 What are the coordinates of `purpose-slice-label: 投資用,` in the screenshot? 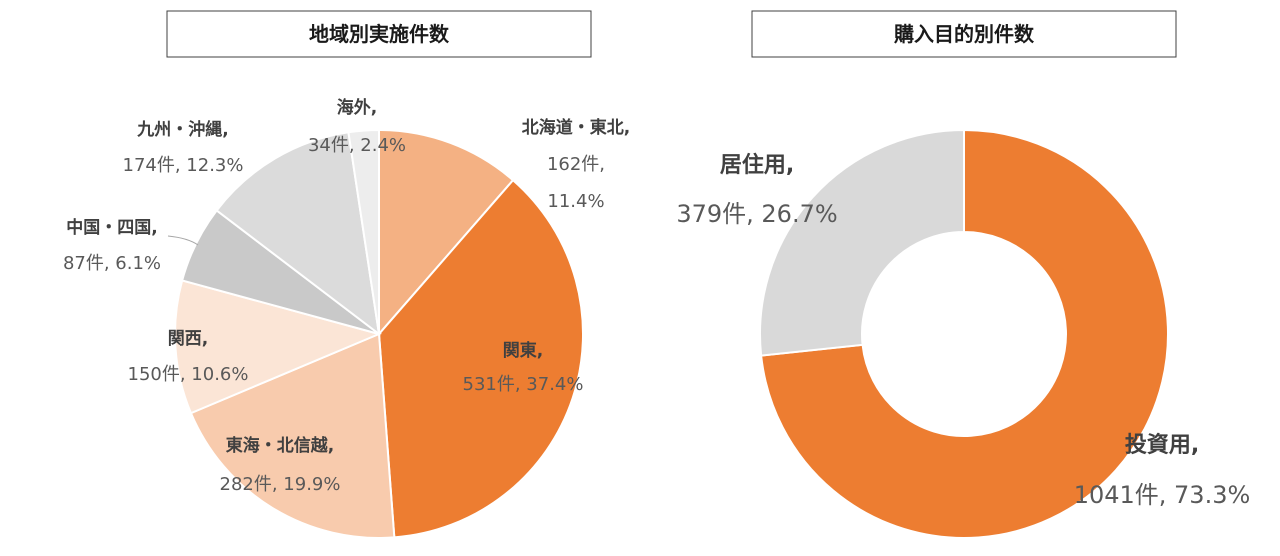 It's located at (1162, 445).